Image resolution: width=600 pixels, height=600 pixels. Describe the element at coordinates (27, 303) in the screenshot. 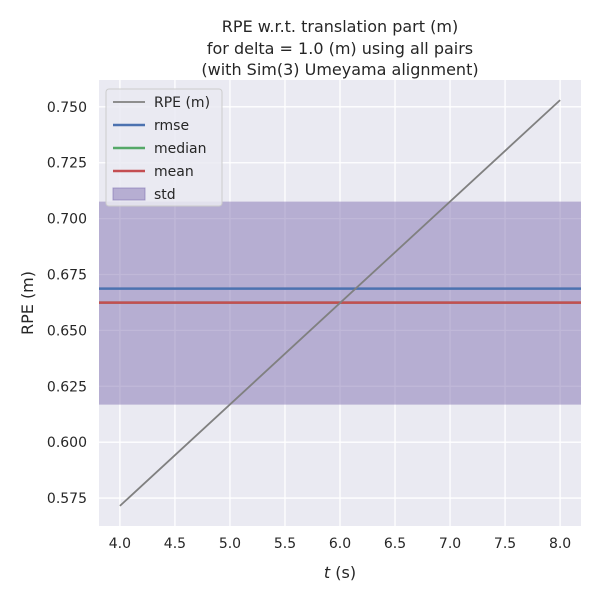

I see `y-axis-label: RPE (m)` at that location.